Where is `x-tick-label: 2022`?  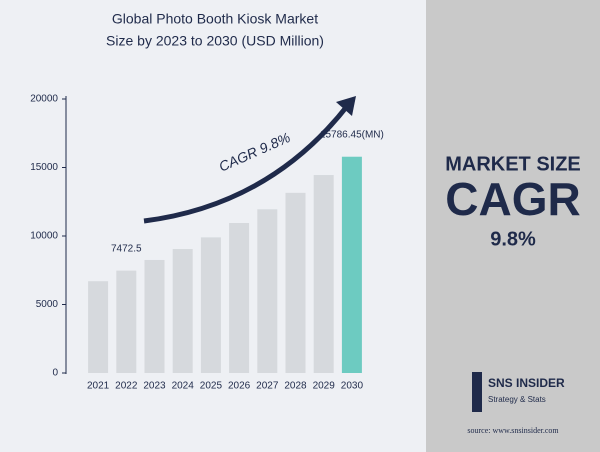 x-tick-label: 2022 is located at coordinates (126, 386).